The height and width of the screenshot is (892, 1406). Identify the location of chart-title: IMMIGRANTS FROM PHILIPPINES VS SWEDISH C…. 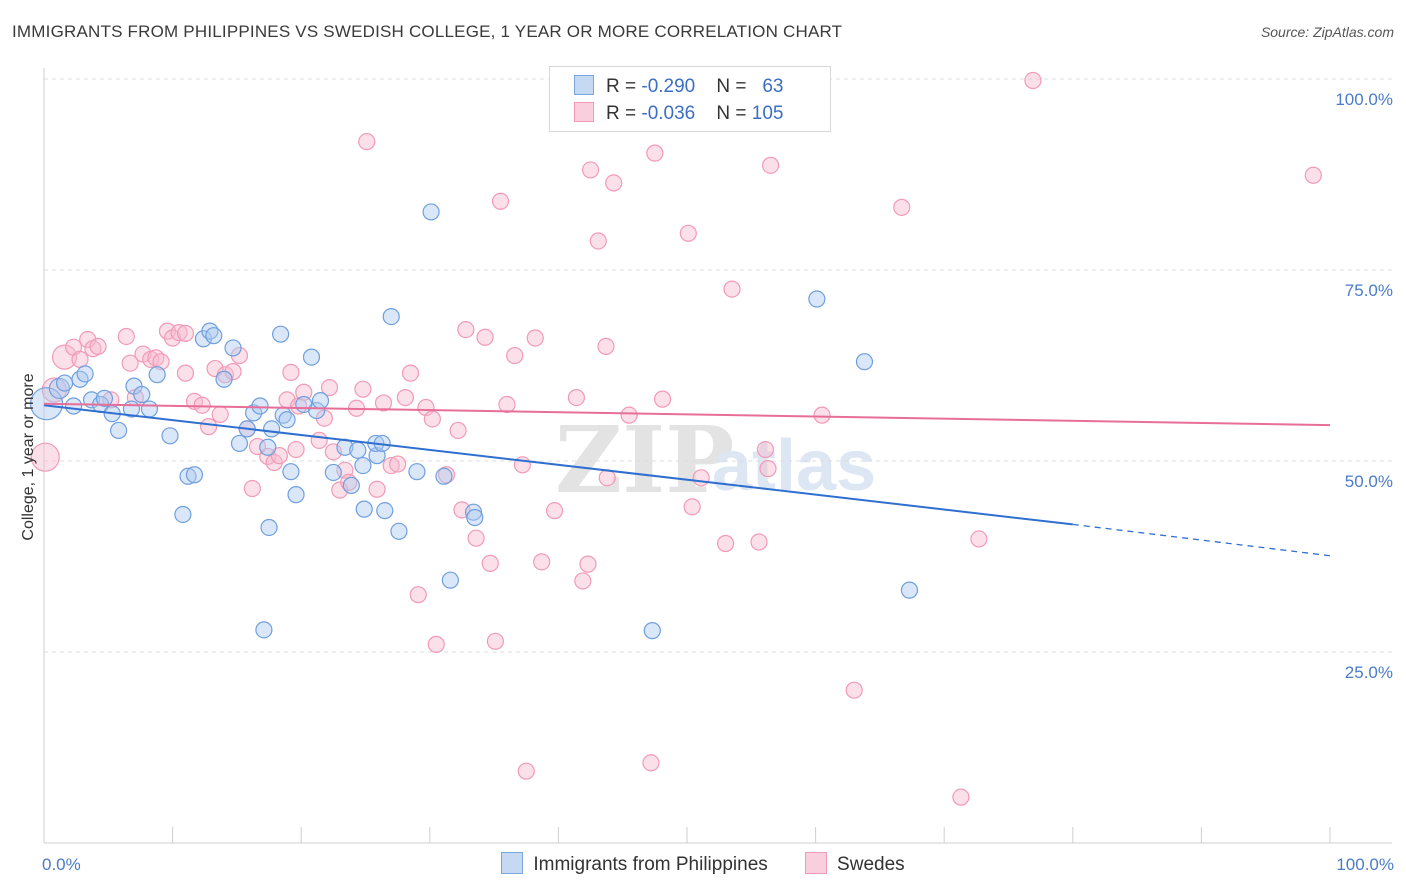
(427, 31).